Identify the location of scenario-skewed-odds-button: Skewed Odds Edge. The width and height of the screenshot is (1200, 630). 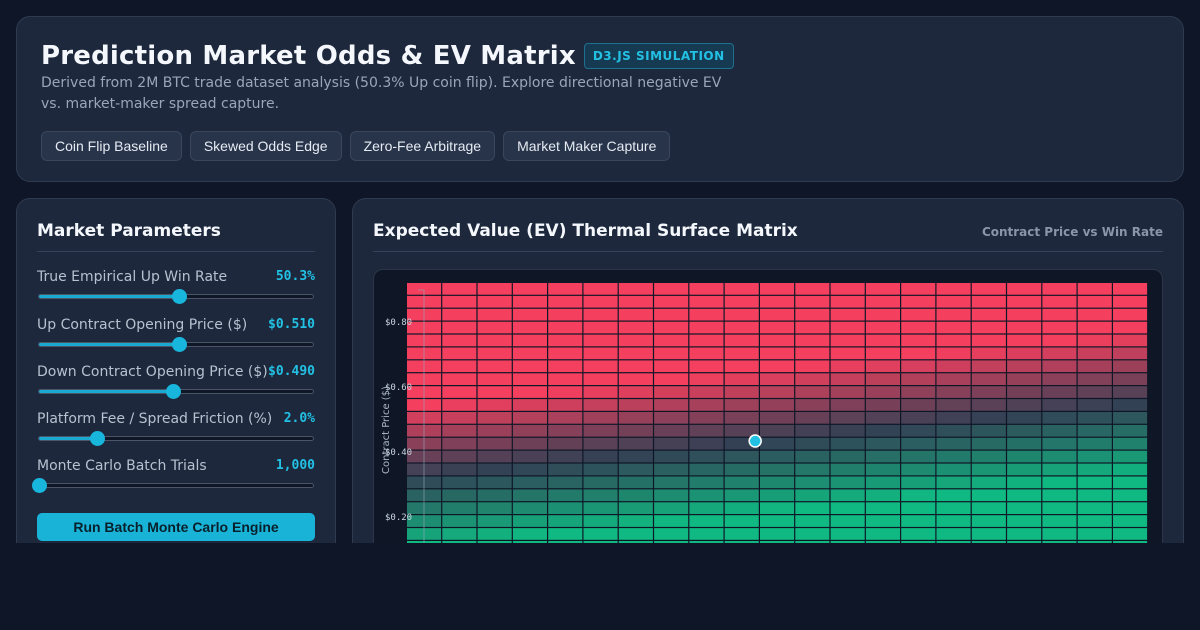
(265, 146).